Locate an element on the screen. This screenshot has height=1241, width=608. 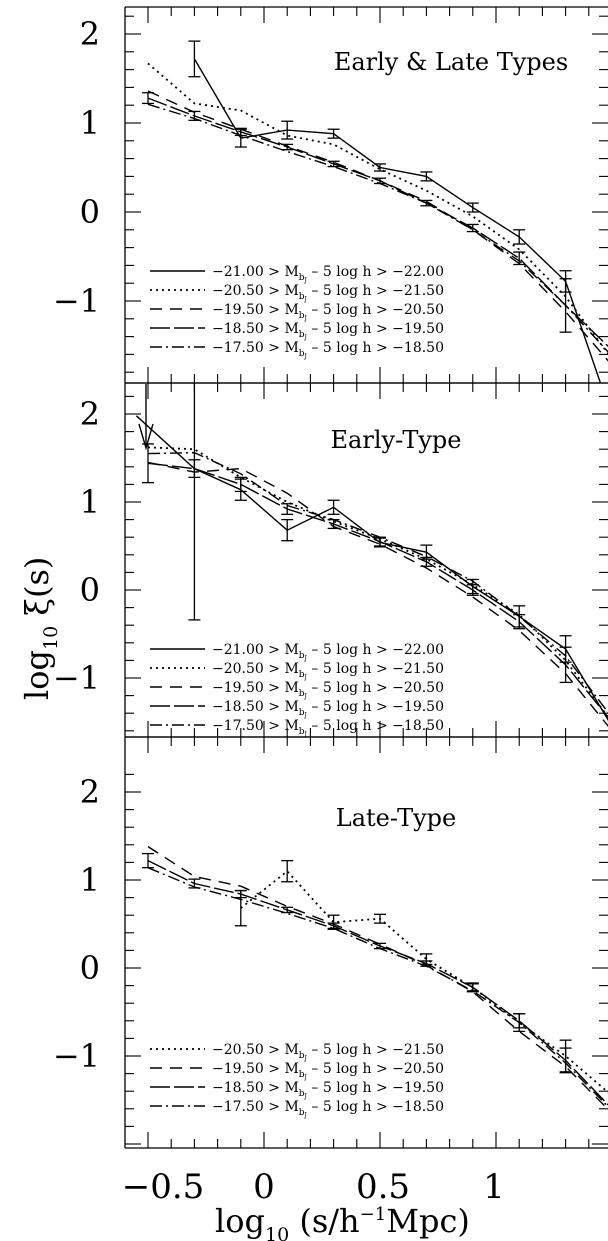
x-tick-label: 0 is located at coordinates (264, 1187).